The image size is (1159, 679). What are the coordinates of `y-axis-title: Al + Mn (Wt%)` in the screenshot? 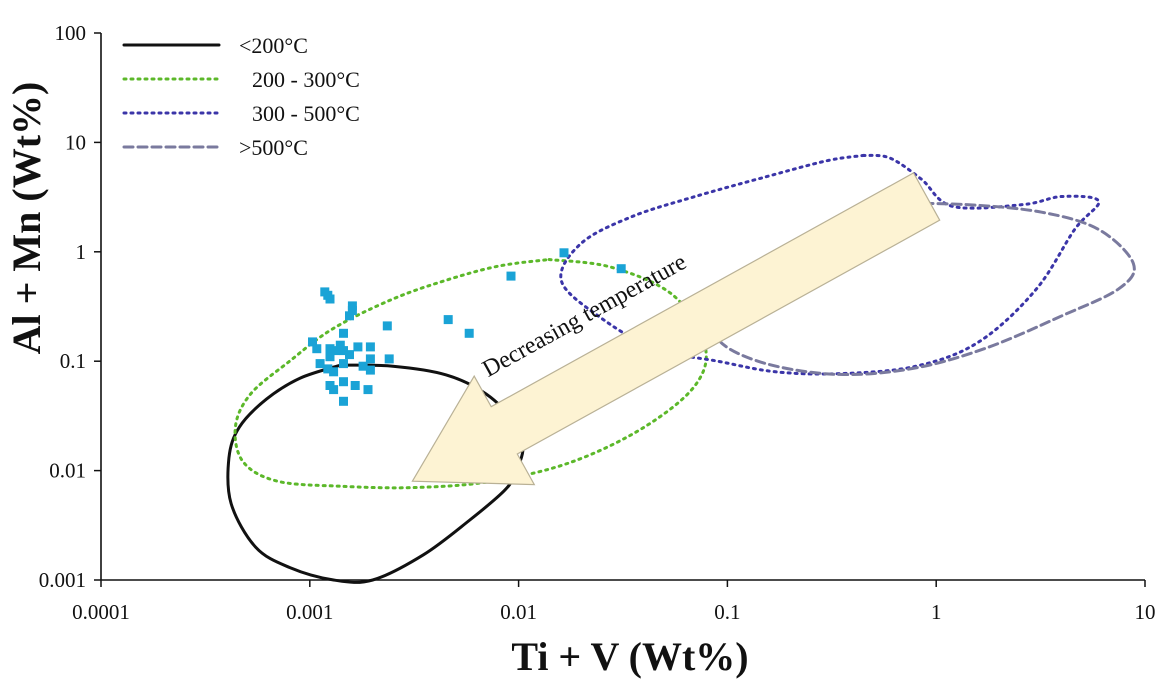 It's located at (26, 218).